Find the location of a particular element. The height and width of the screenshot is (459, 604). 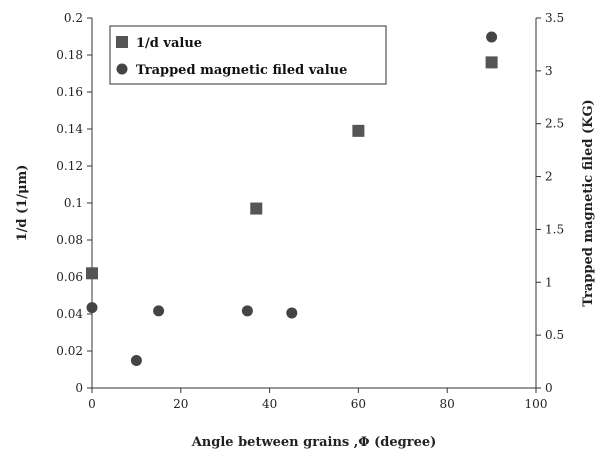

y-tick-label: 0.04 is located at coordinates (69, 314).